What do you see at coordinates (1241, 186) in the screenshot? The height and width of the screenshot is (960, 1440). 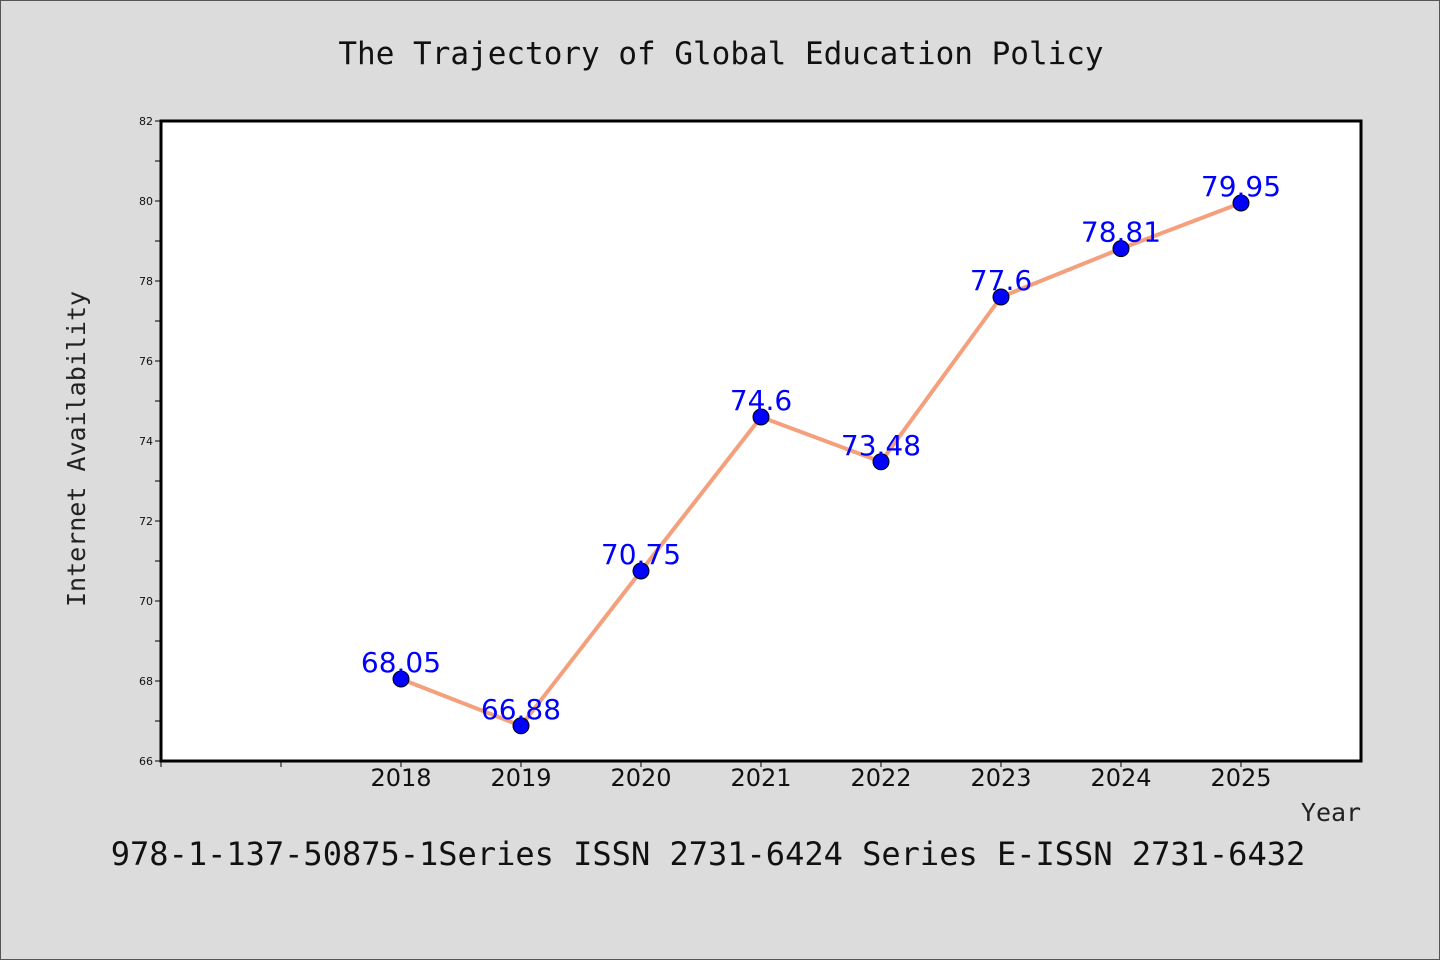 I see `data-label: 79.95` at bounding box center [1241, 186].